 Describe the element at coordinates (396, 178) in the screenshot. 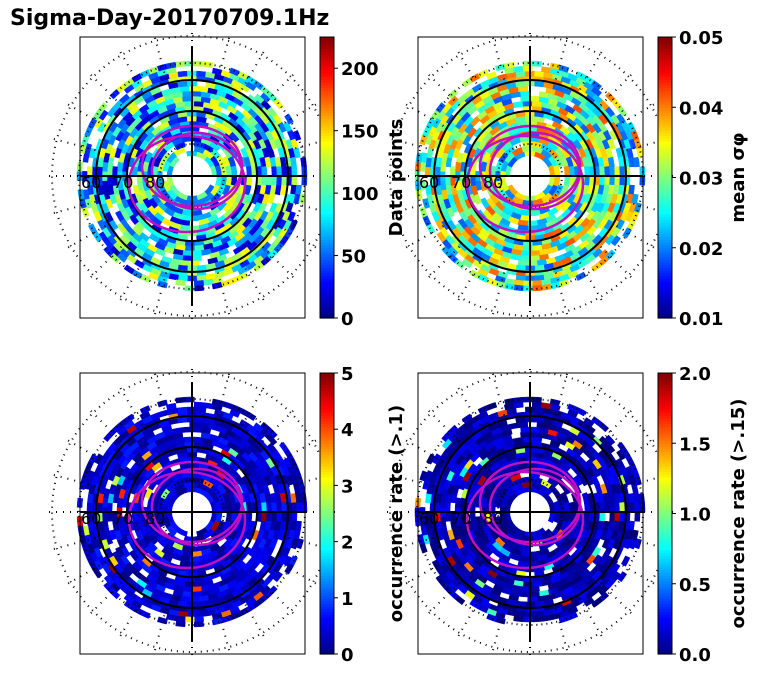

I see `colorbar-label: Data points` at that location.